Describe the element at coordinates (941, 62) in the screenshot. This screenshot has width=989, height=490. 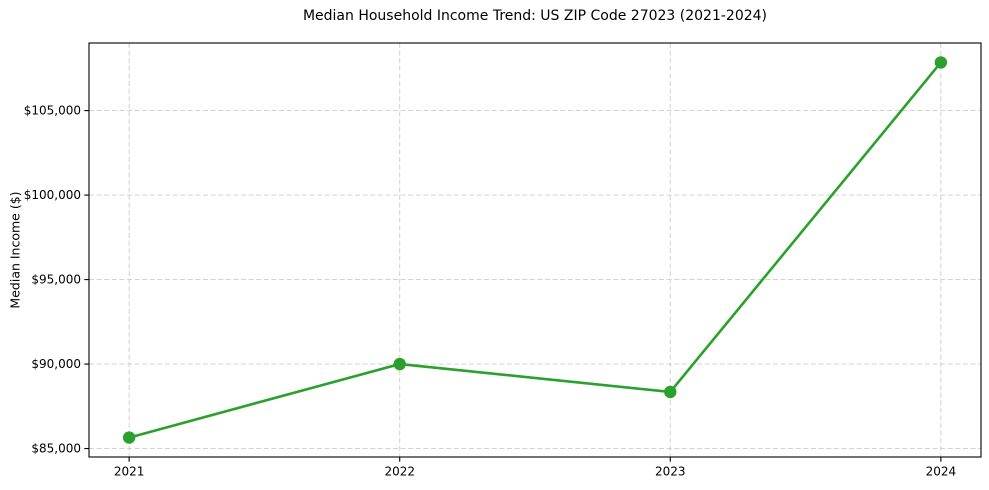
I see `data-point-2024` at that location.